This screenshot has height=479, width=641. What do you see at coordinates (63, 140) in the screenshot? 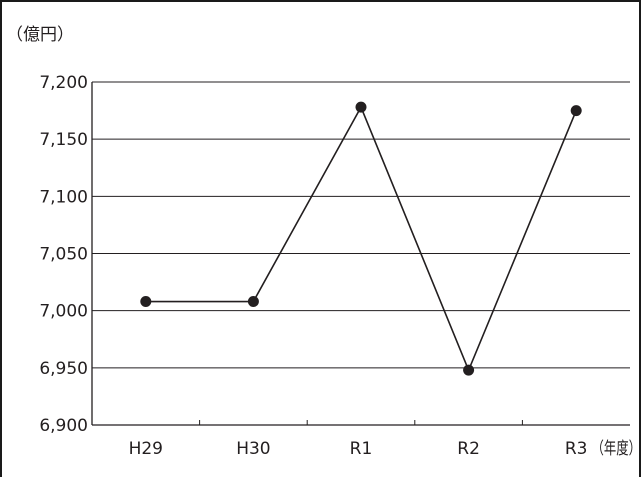
I see `y-tick-label: 7,150` at bounding box center [63, 140].